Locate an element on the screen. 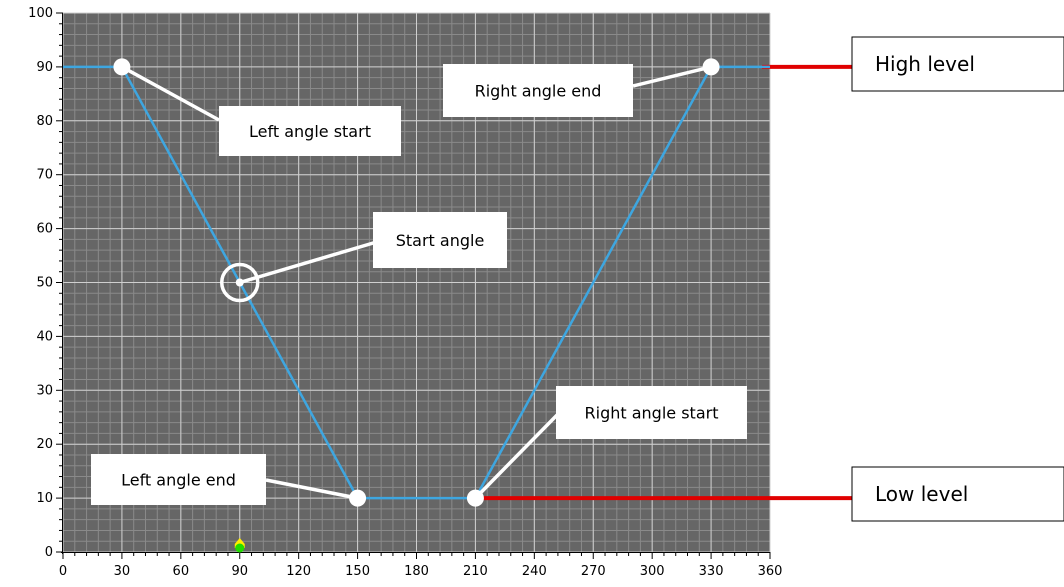 Image resolution: width=1064 pixels, height=587 pixels. right-angle-end-leader is located at coordinates (672, 76).